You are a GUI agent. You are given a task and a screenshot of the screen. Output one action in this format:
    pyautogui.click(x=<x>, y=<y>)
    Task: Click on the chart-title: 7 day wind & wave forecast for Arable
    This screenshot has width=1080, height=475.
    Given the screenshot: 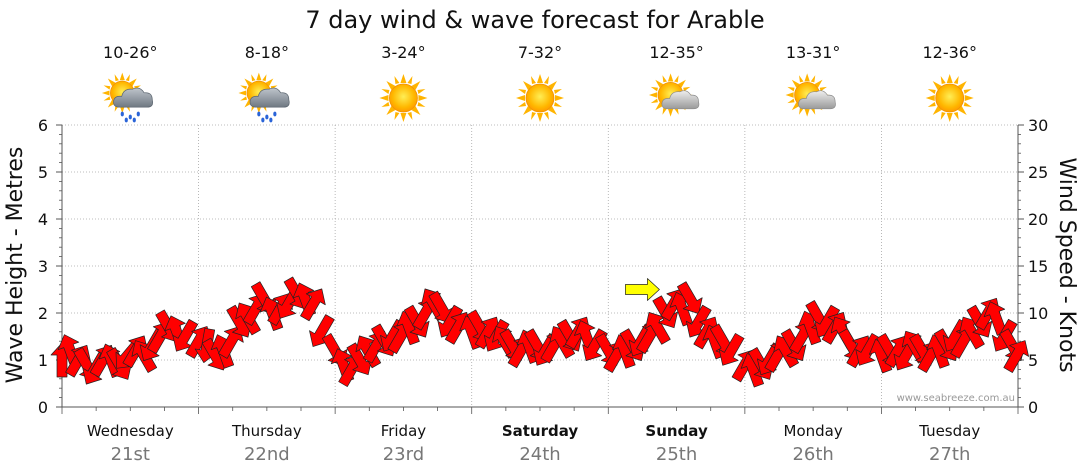 What is the action you would take?
    pyautogui.click(x=534, y=20)
    